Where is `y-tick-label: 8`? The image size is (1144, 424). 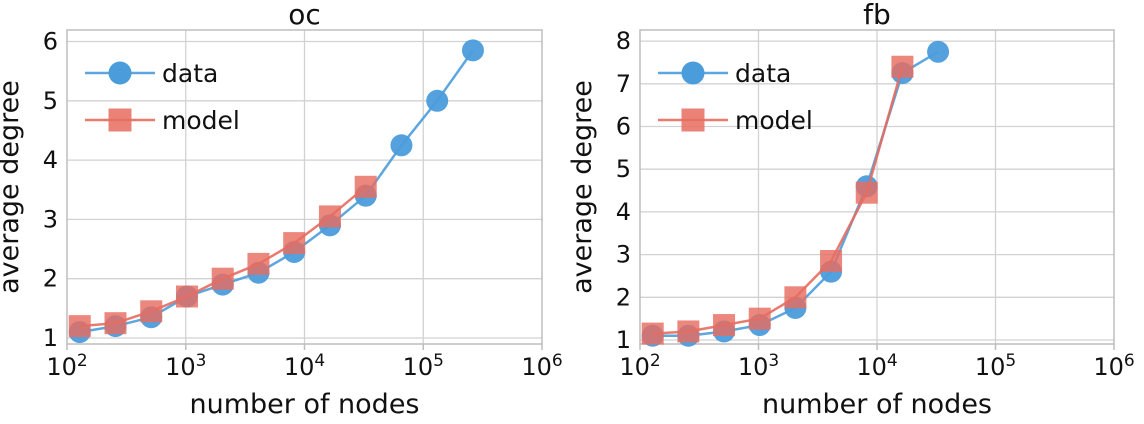 y-tick-label: 8 is located at coordinates (623, 41).